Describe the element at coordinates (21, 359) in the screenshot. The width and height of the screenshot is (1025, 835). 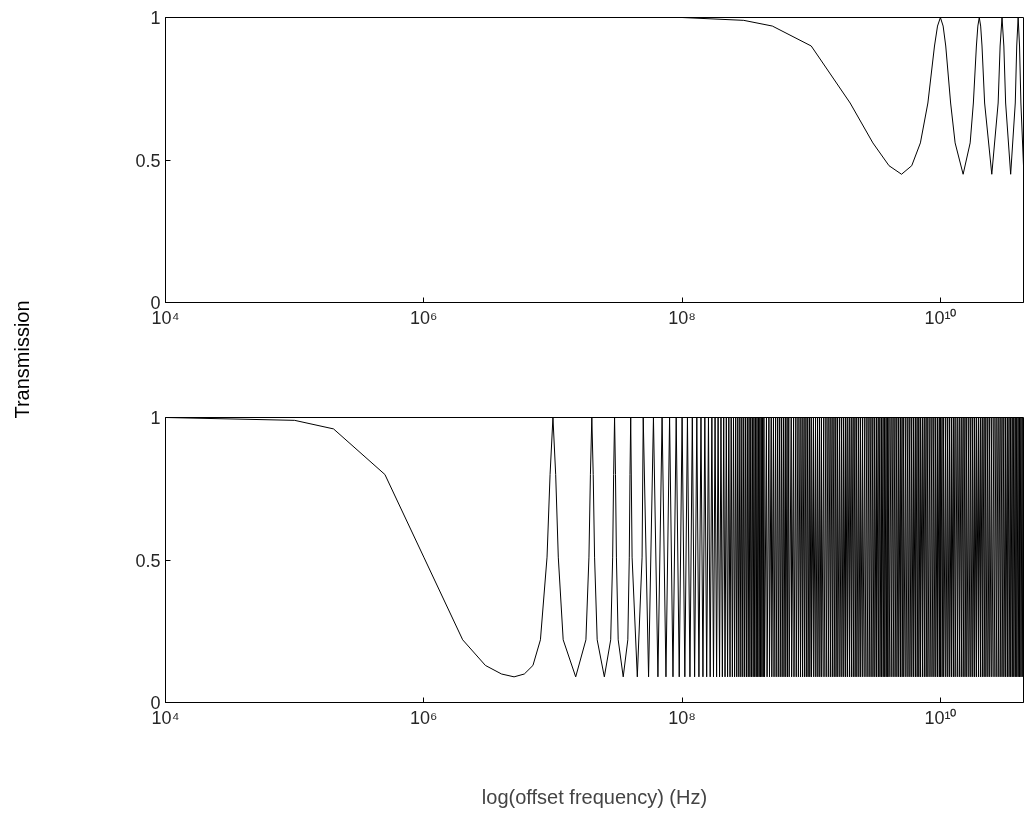
I see `y-axis-title: Transmission` at that location.